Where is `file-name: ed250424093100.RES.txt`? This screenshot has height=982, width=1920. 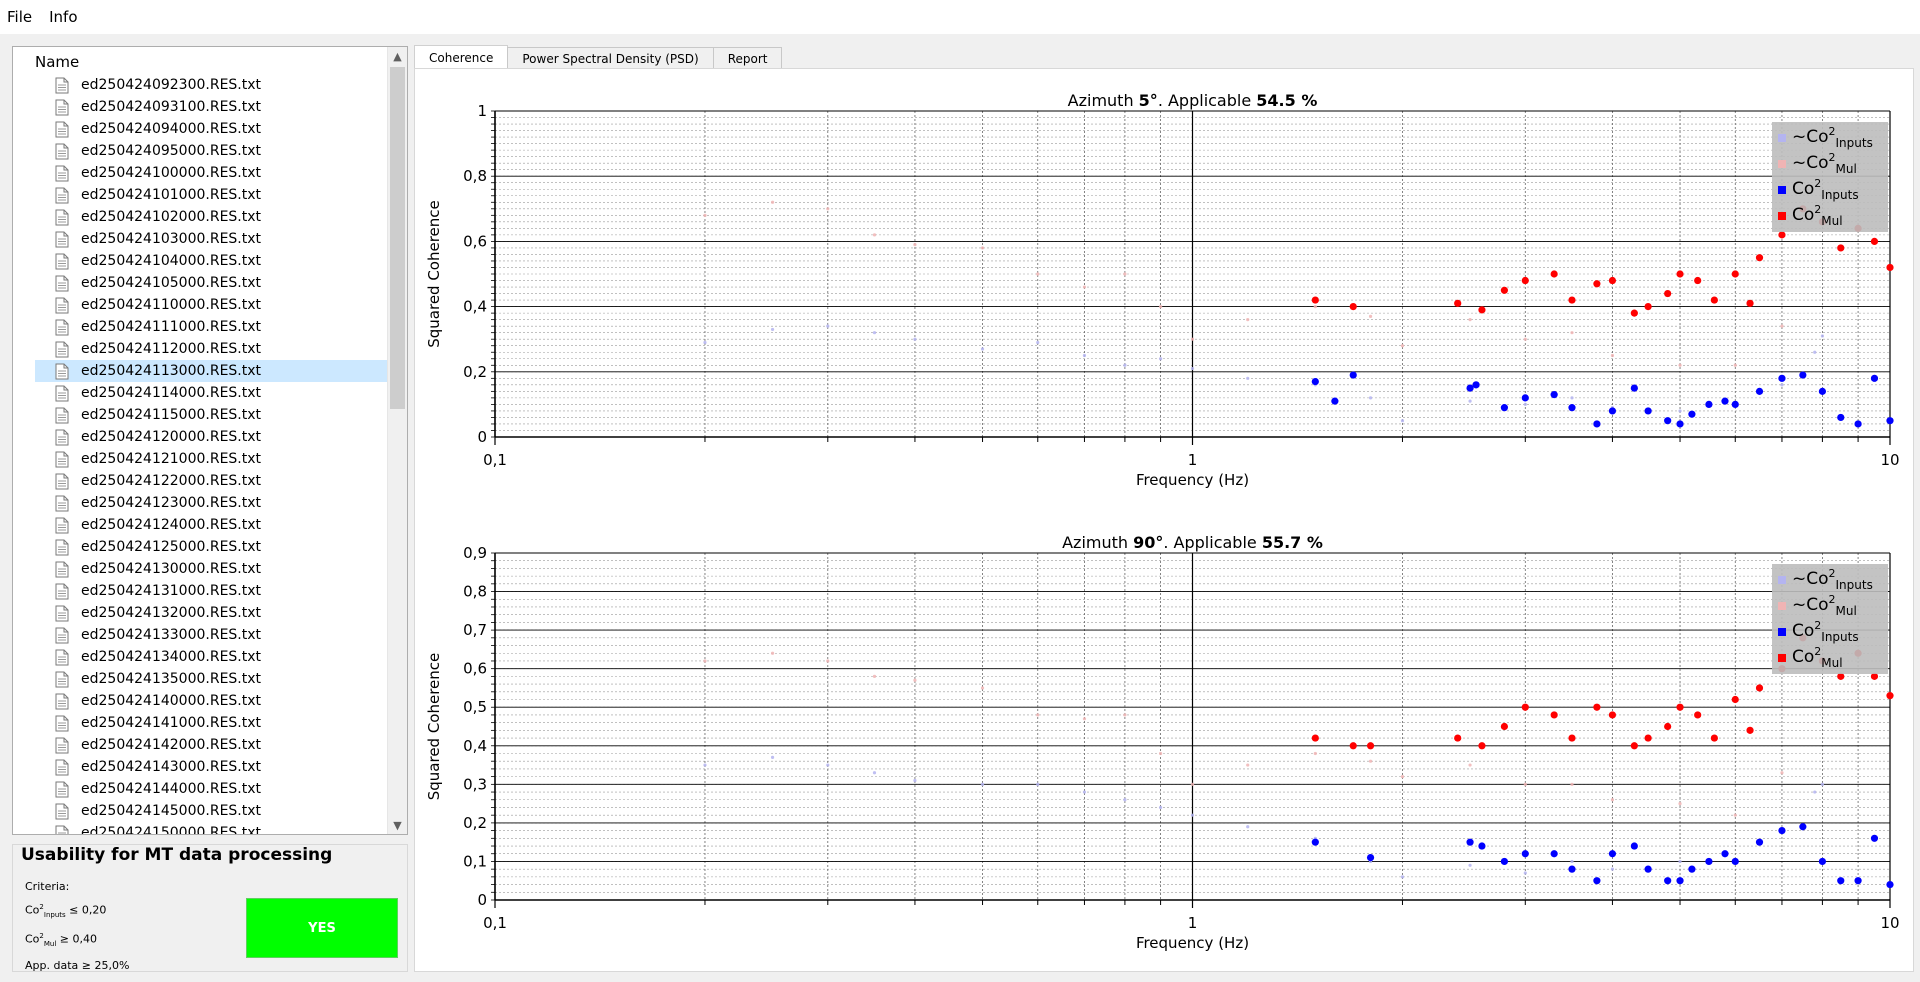 file-name: ed250424093100.RES.txt is located at coordinates (171, 107).